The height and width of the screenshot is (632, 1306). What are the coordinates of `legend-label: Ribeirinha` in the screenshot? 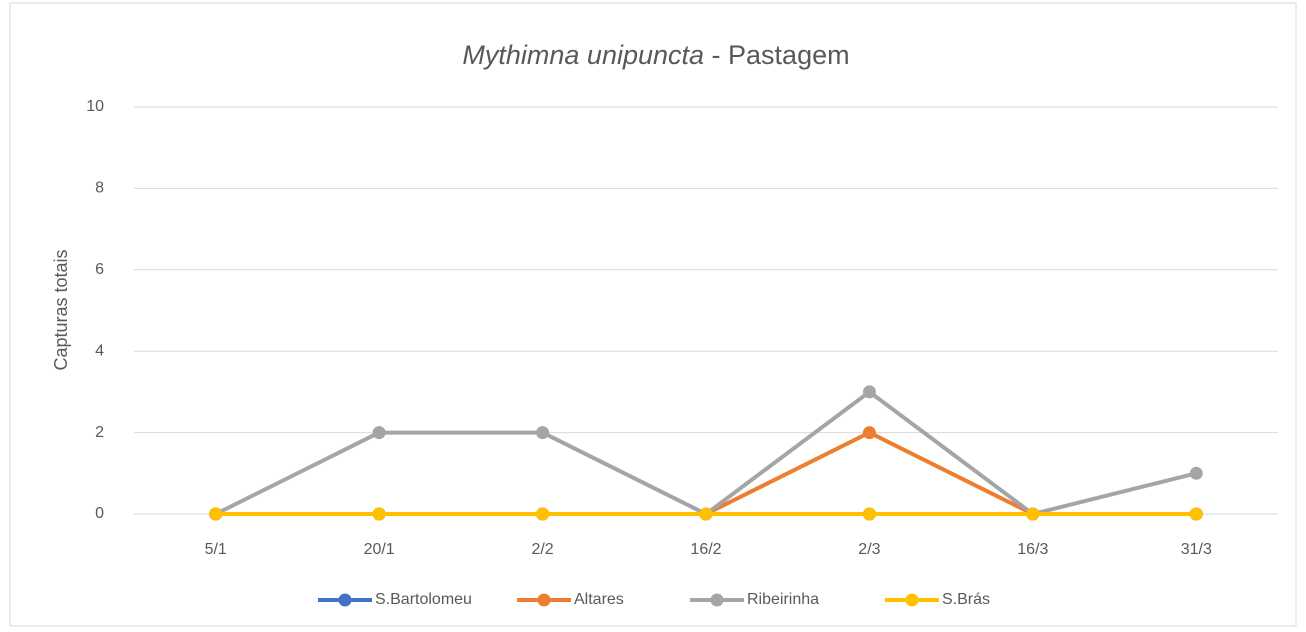 It's located at (783, 599).